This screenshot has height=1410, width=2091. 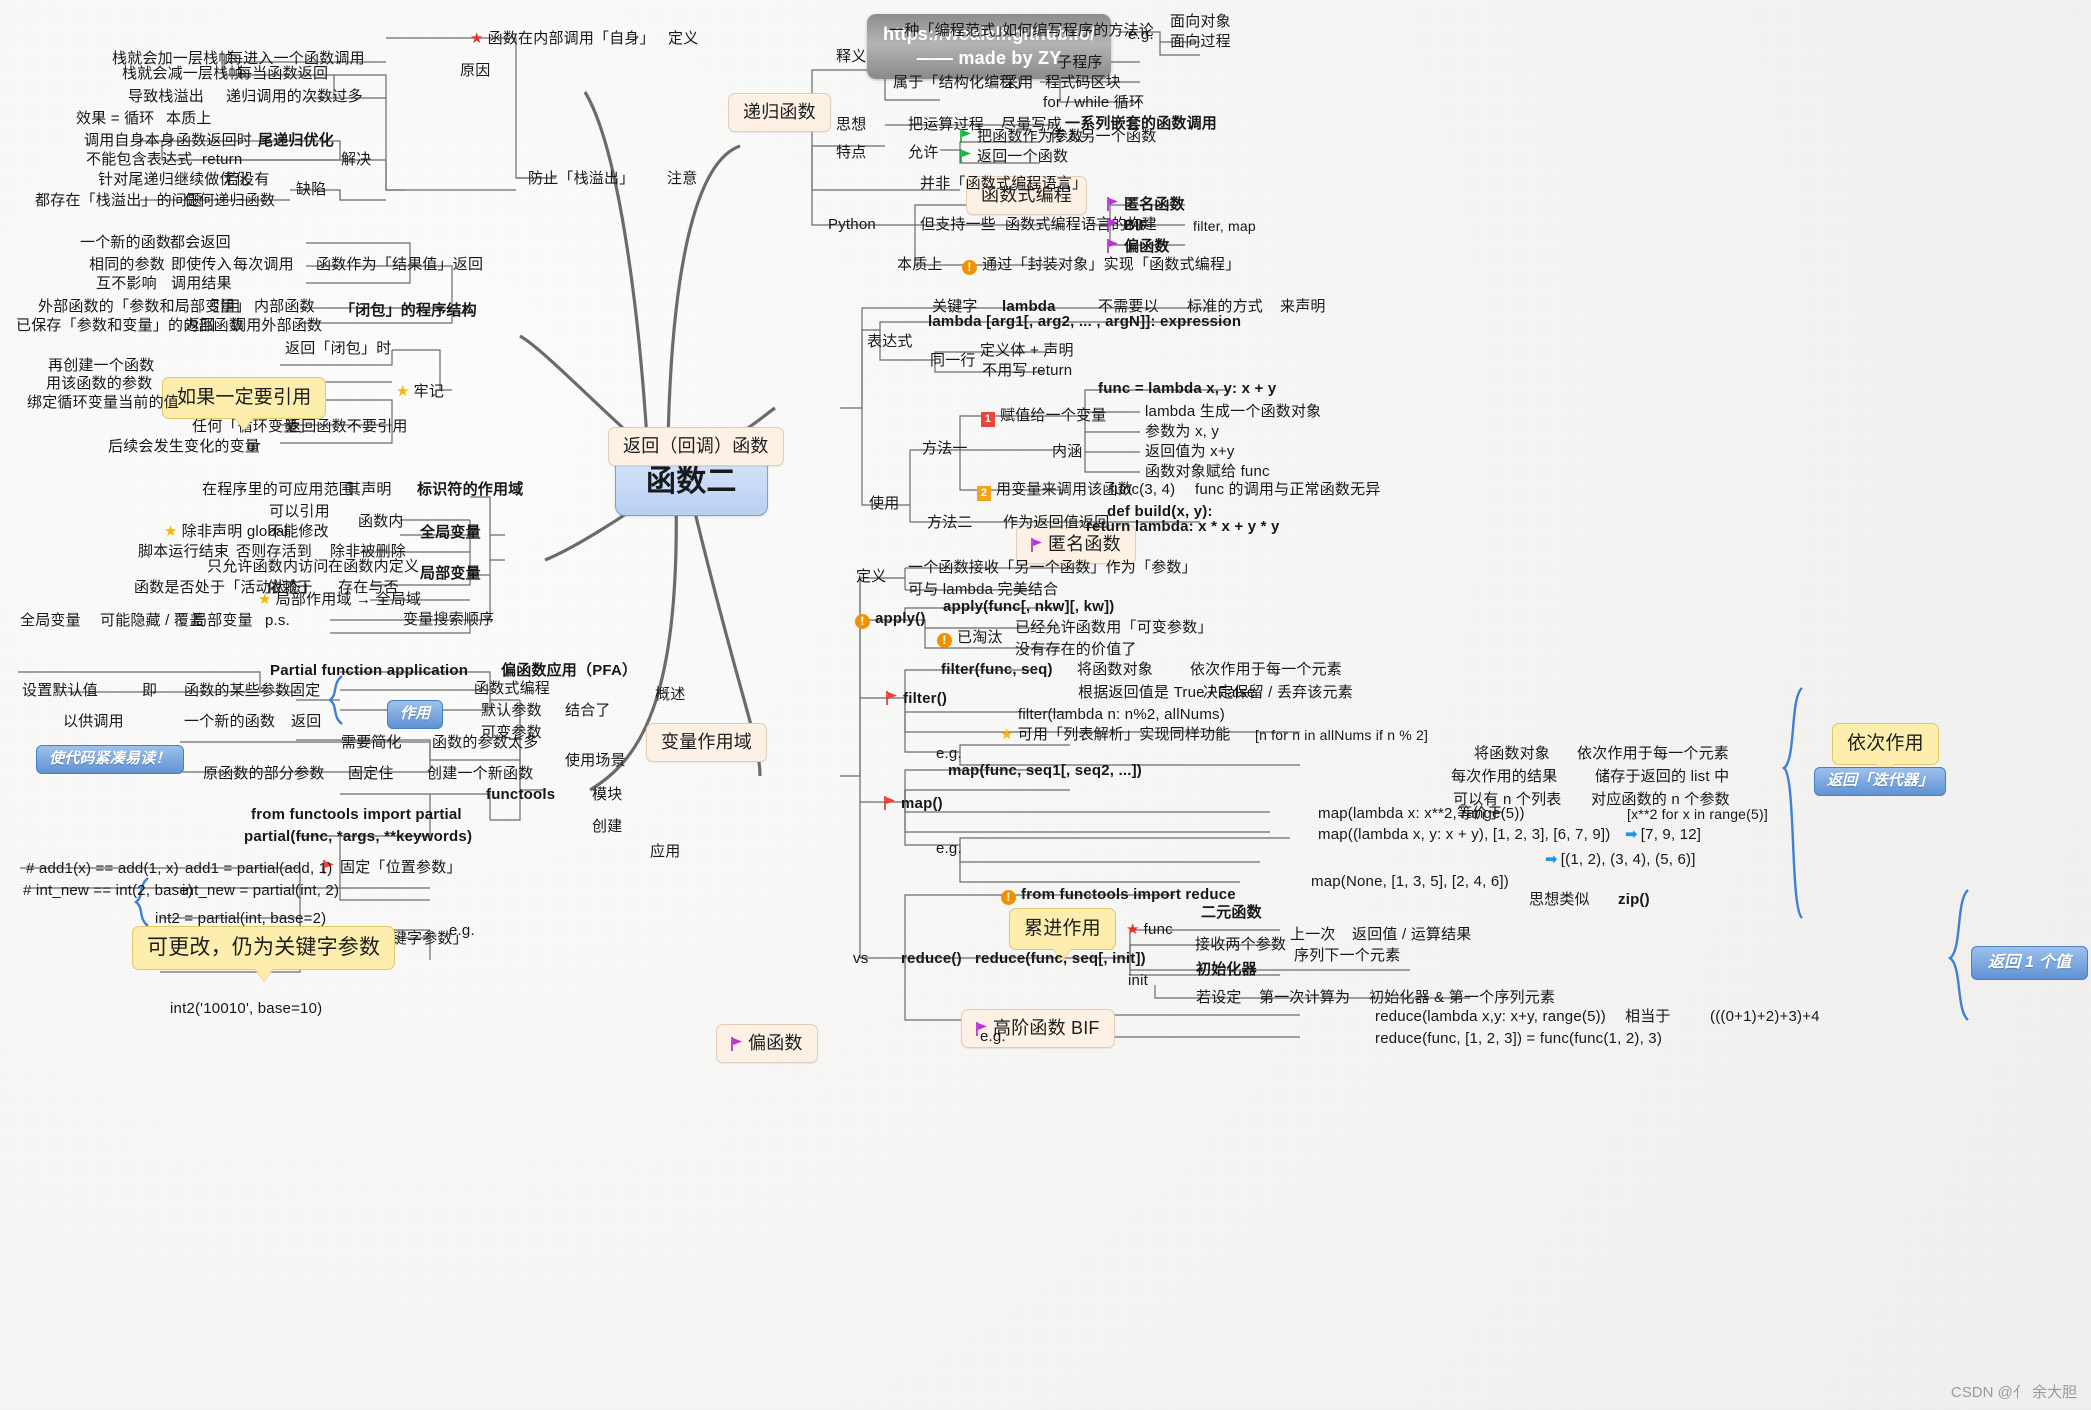 I want to click on lambda-m2-label: 方法二, so click(x=950, y=522).